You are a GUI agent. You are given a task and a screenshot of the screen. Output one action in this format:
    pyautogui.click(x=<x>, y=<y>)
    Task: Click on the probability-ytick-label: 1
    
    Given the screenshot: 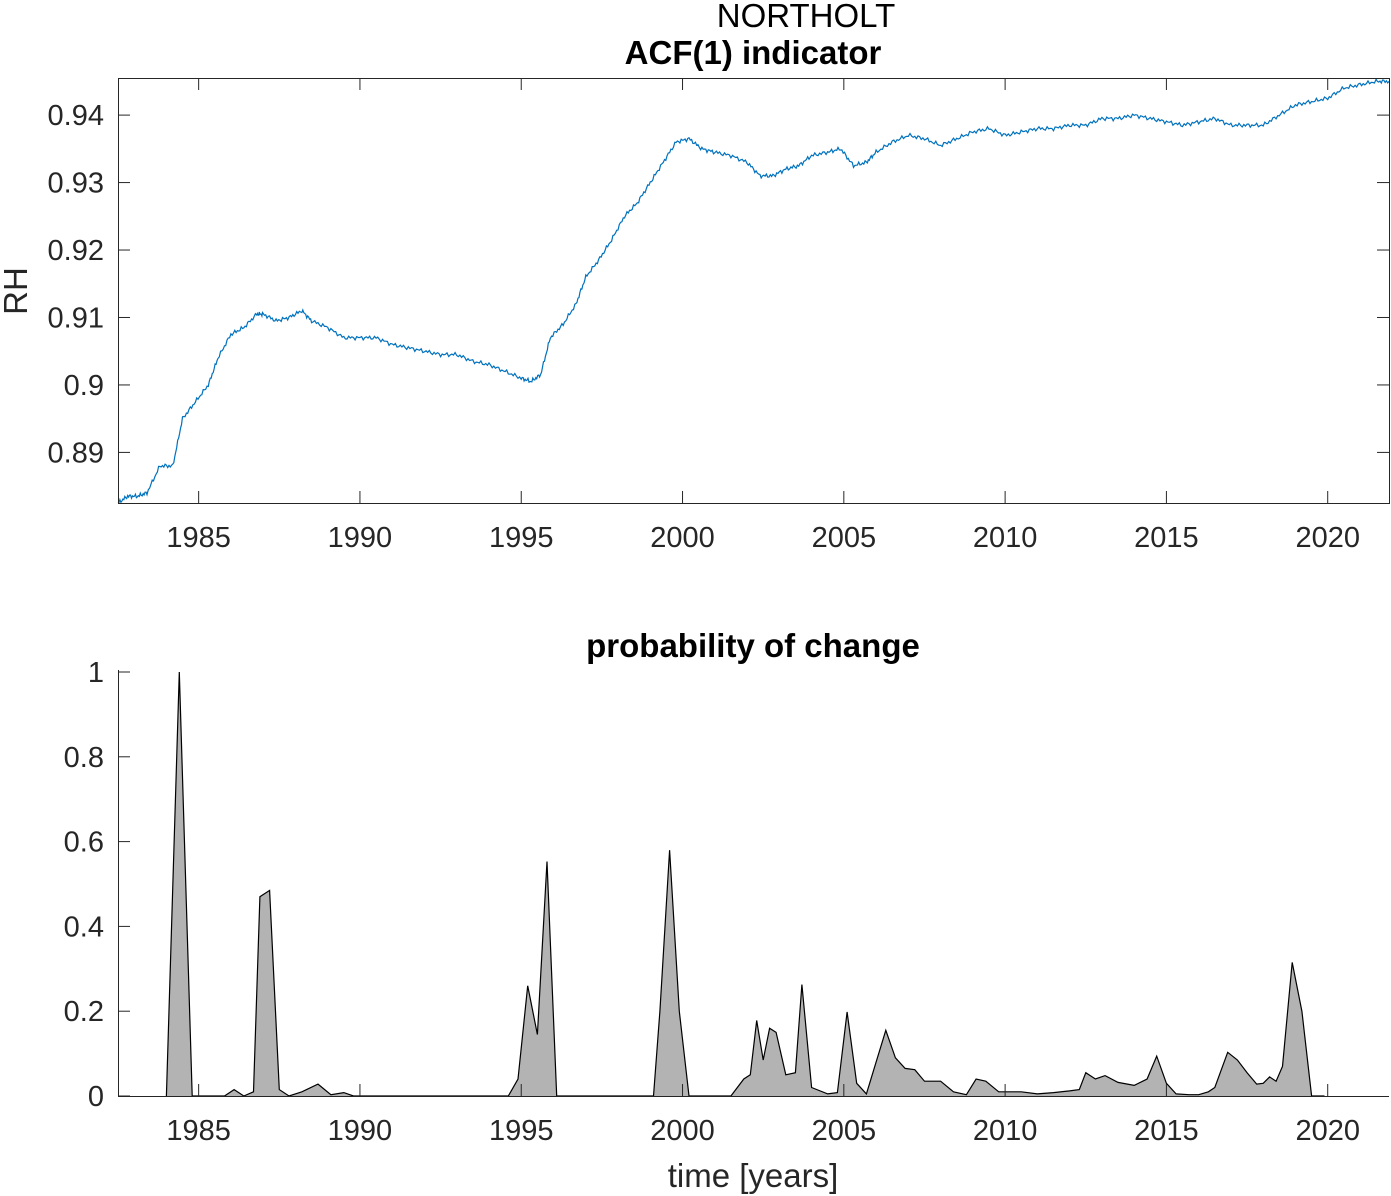 What is the action you would take?
    pyautogui.click(x=96, y=673)
    